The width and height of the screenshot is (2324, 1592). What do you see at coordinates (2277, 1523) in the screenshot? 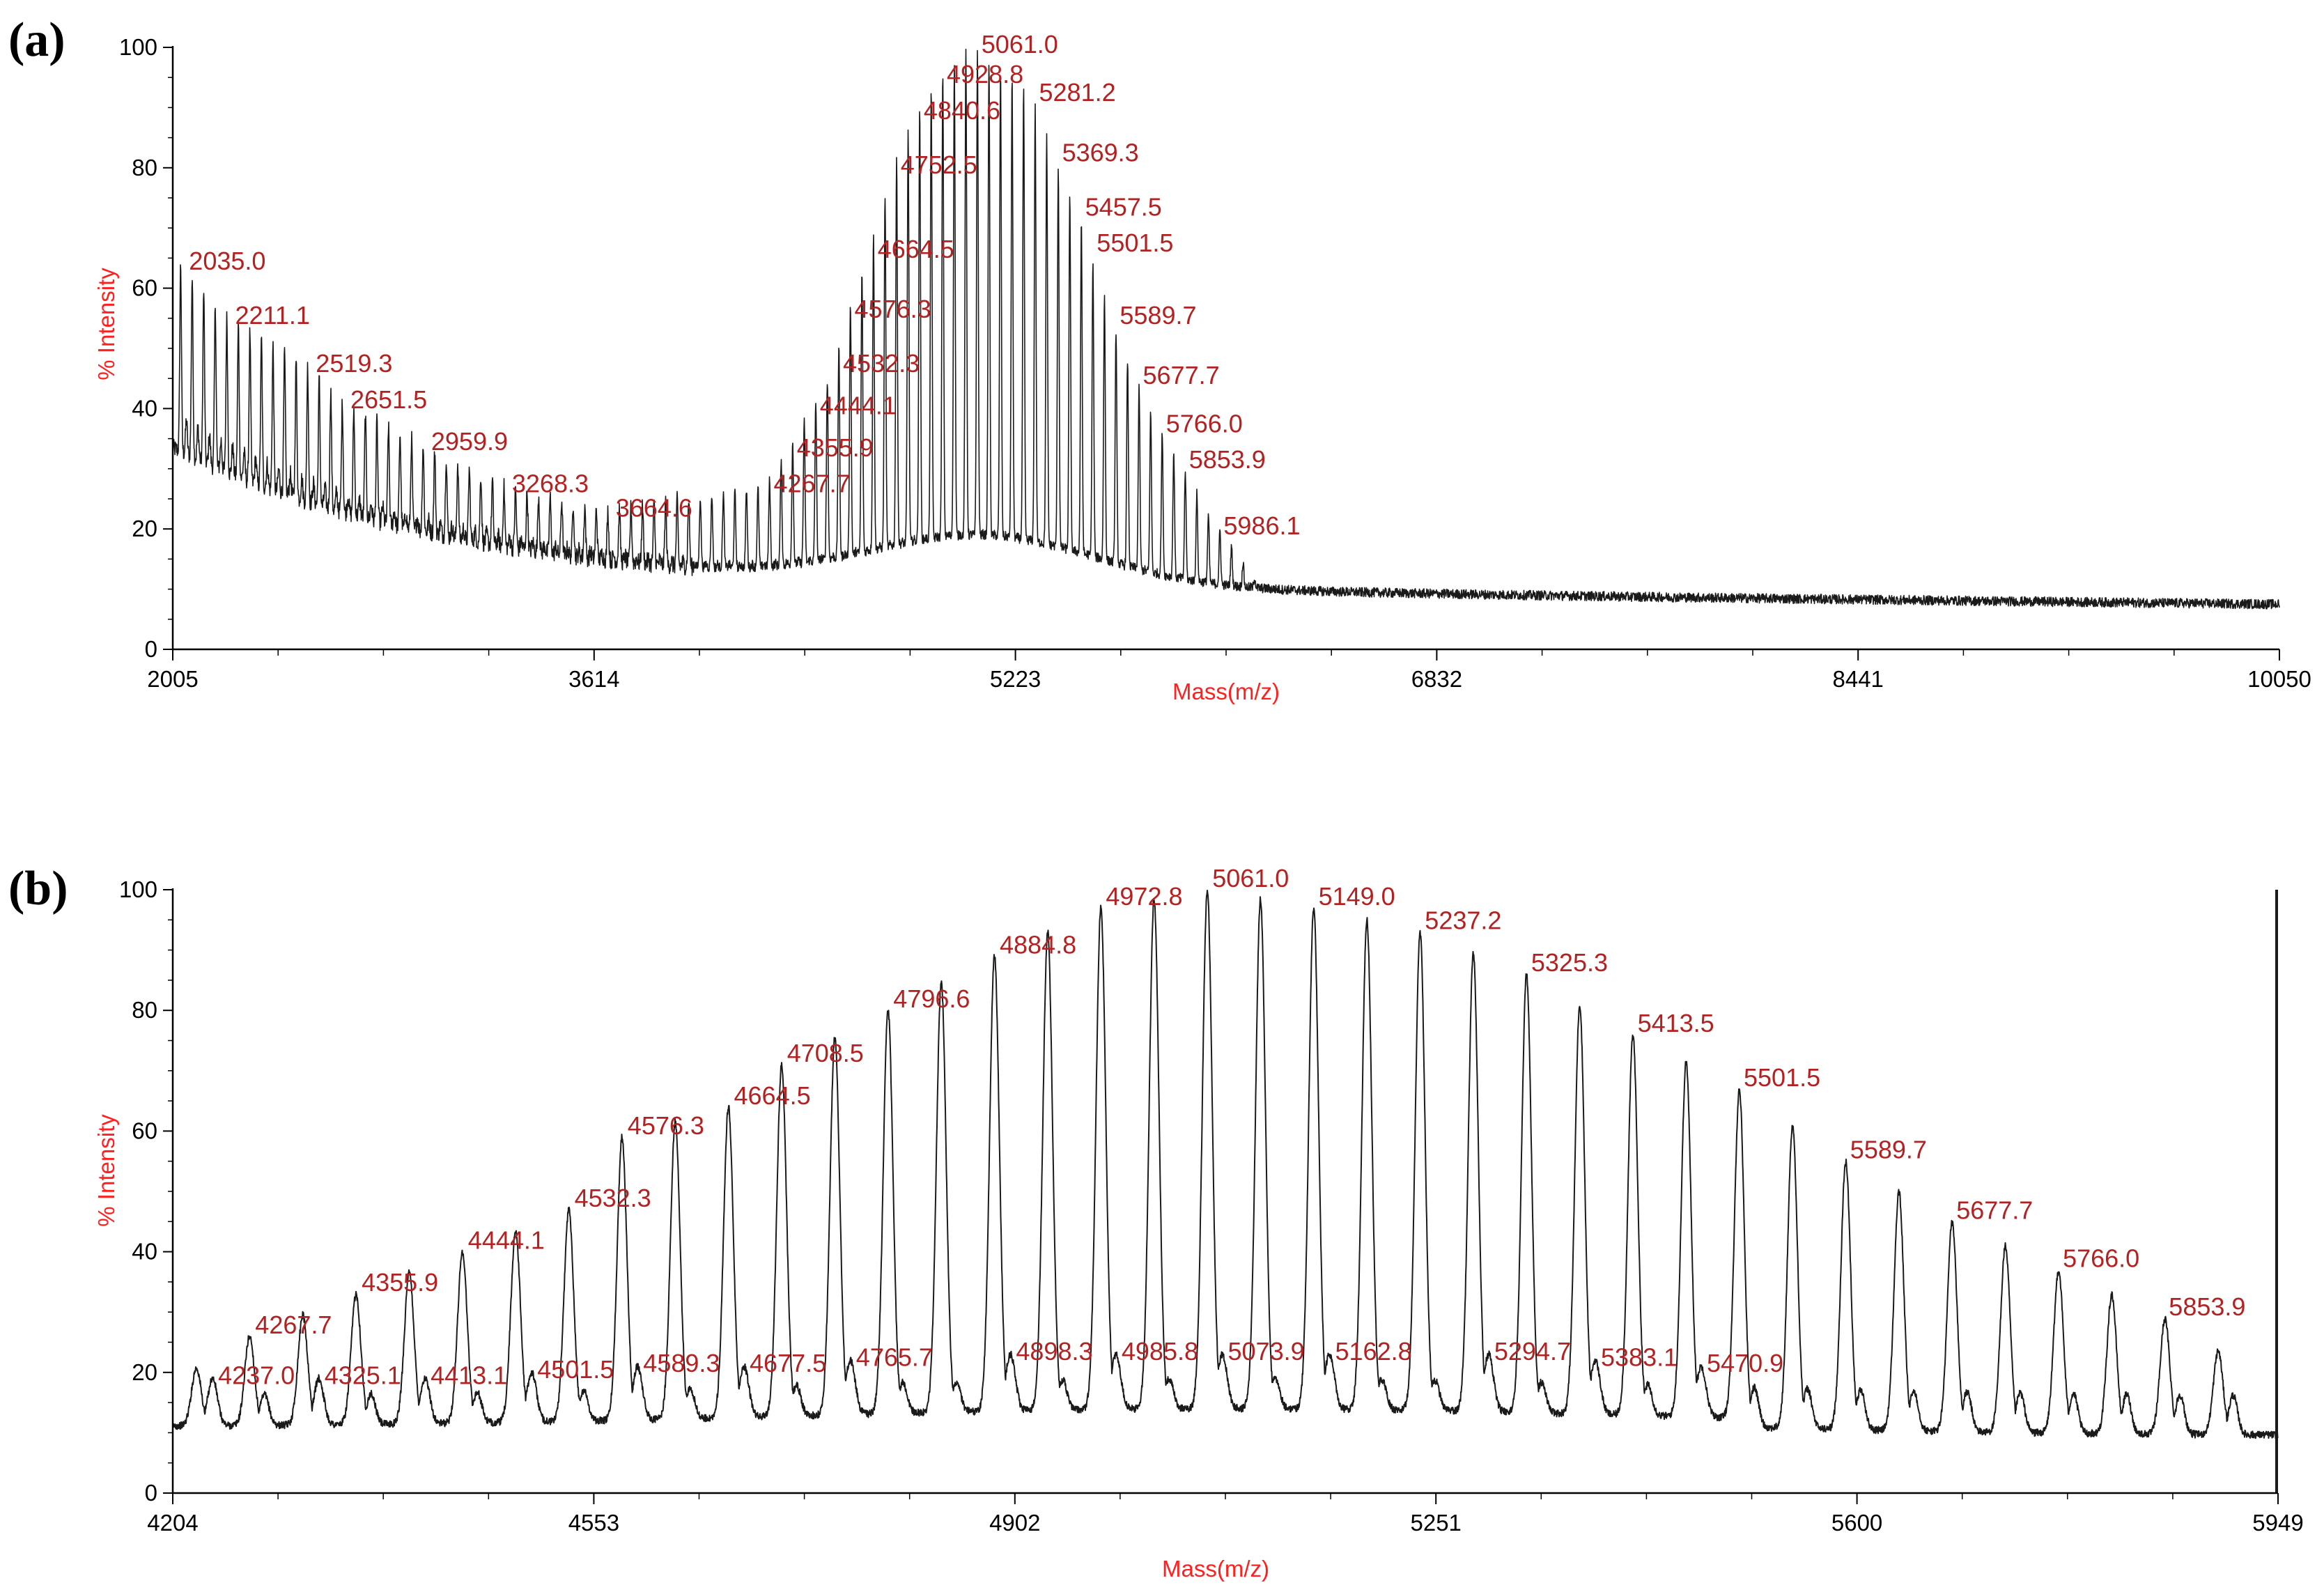
I see `x-tick-label: 5949` at bounding box center [2277, 1523].